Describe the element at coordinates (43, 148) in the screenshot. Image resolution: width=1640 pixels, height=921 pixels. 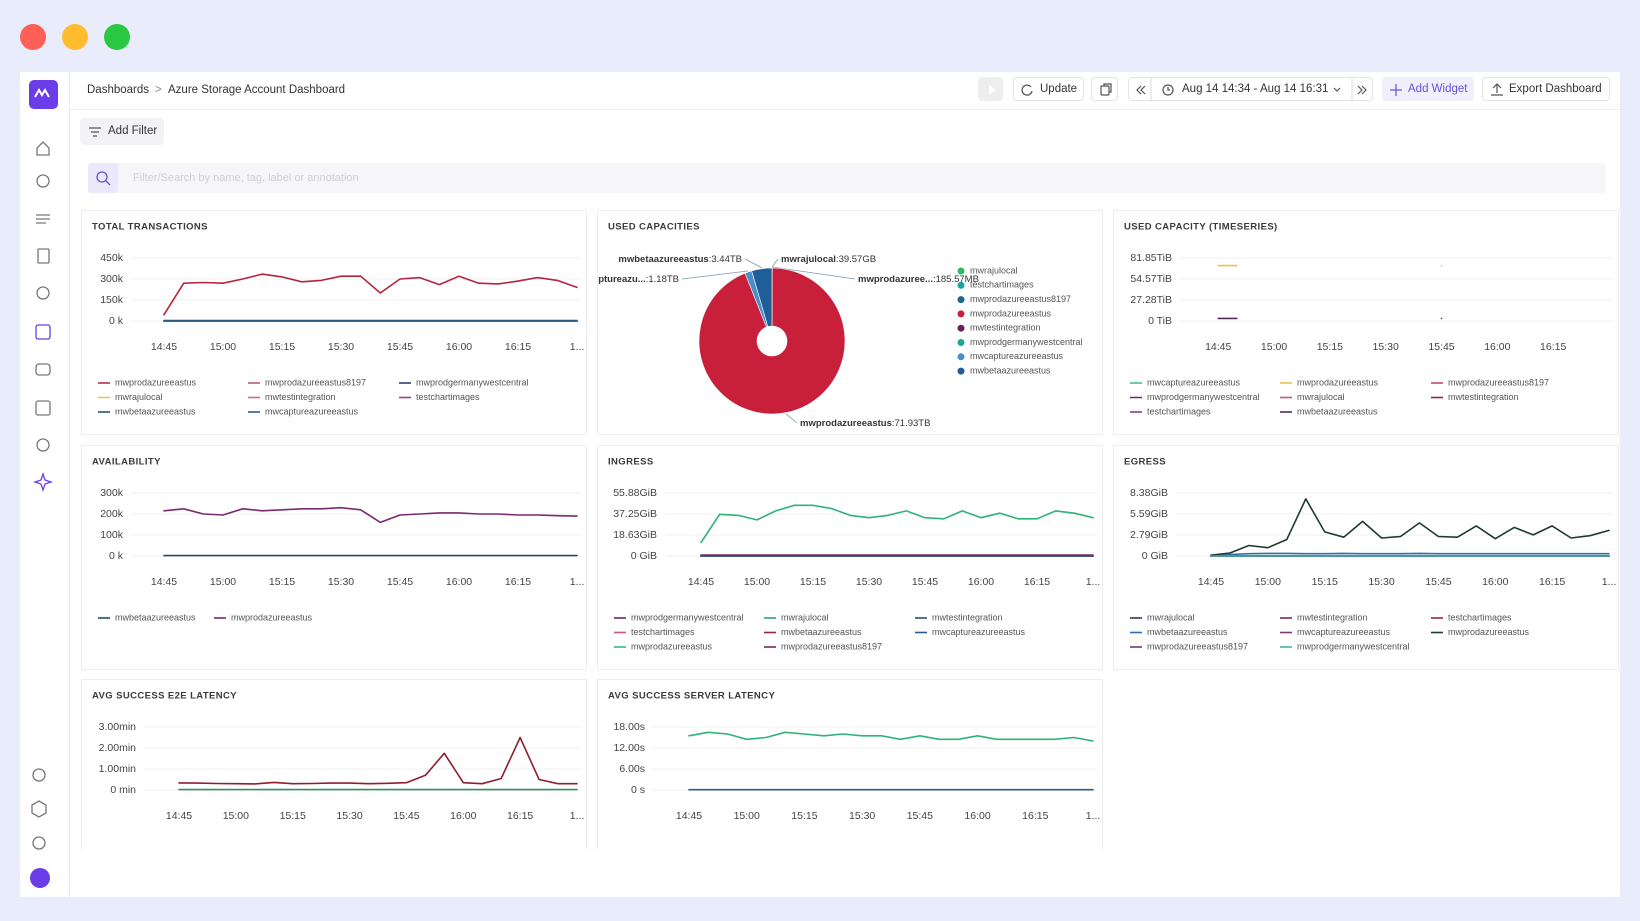
I see `home-icon` at that location.